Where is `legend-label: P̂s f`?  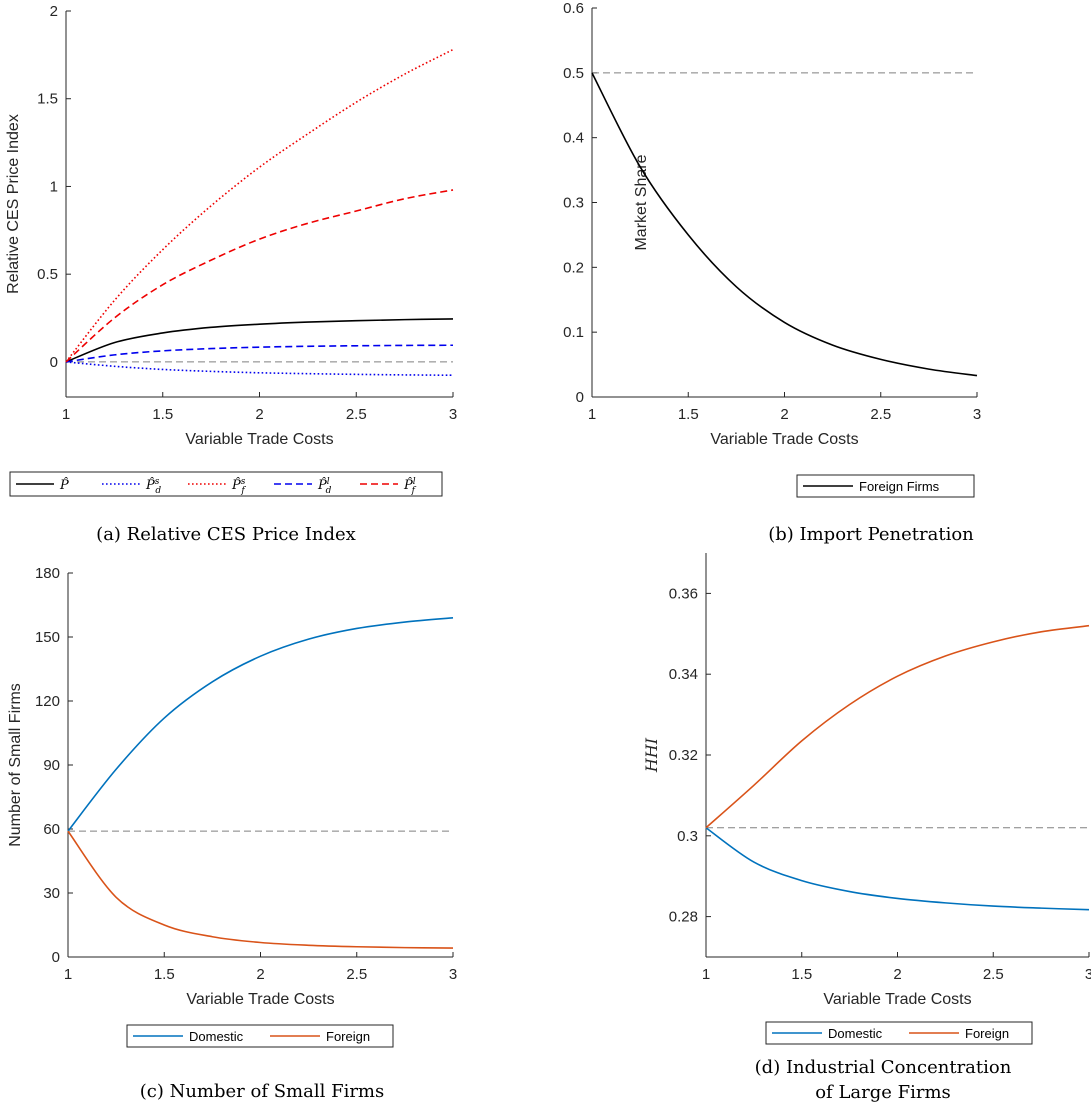 legend-label: P̂s f is located at coordinates (238, 486).